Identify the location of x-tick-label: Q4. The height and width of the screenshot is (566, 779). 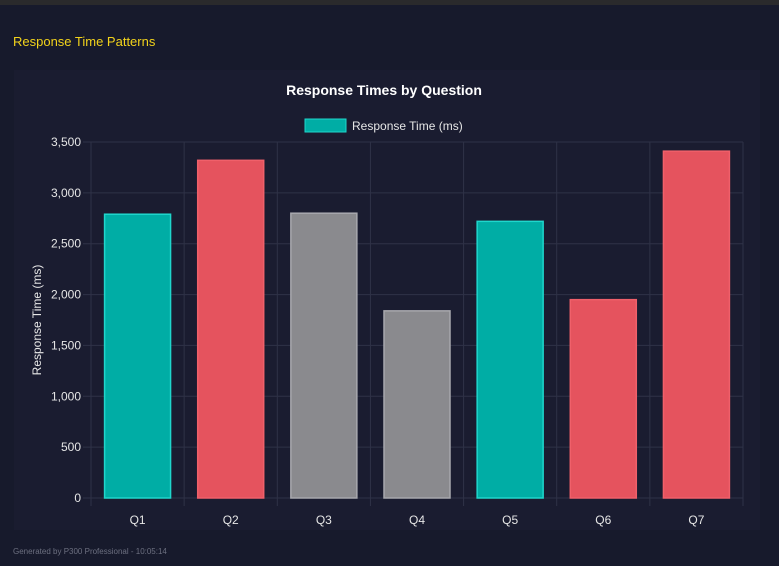
(417, 520).